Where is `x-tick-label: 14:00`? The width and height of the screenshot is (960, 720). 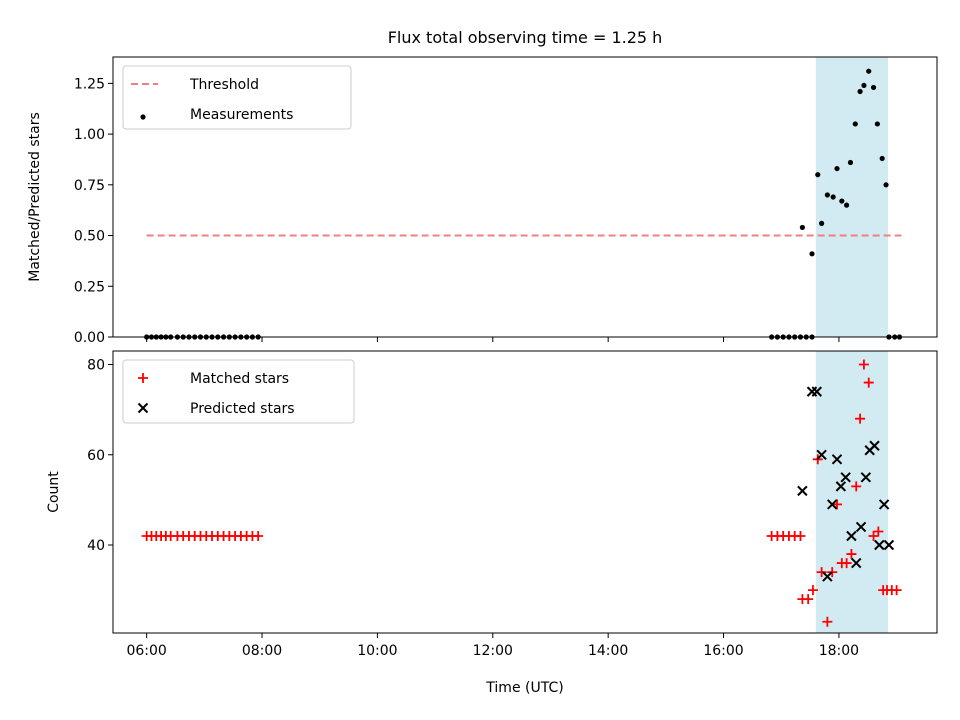 x-tick-label: 14:00 is located at coordinates (608, 651).